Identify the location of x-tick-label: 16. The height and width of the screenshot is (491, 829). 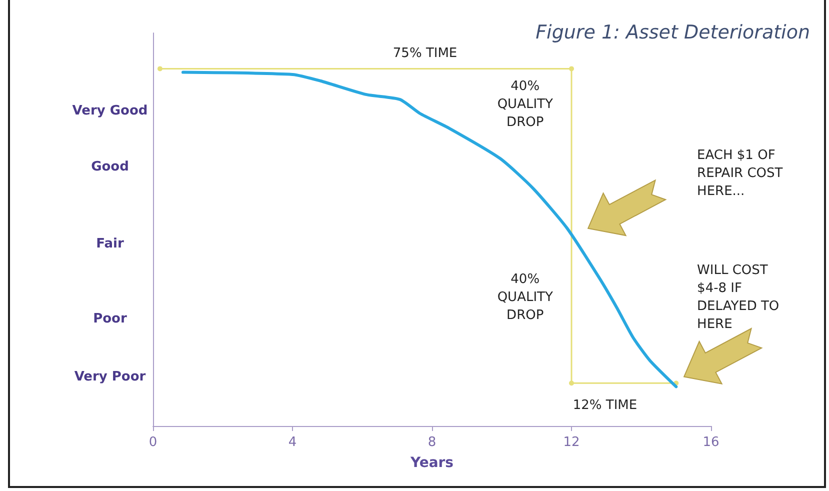
(711, 442).